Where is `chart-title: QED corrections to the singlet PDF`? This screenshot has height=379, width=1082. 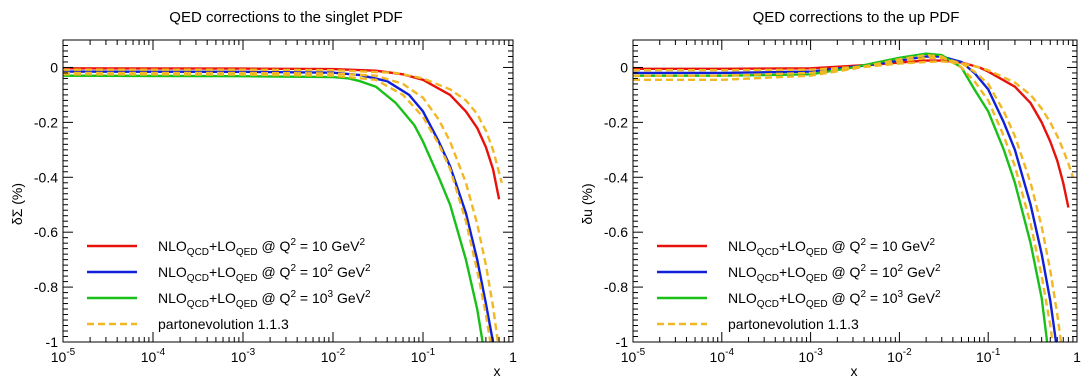 chart-title: QED corrections to the singlet PDF is located at coordinates (285, 17).